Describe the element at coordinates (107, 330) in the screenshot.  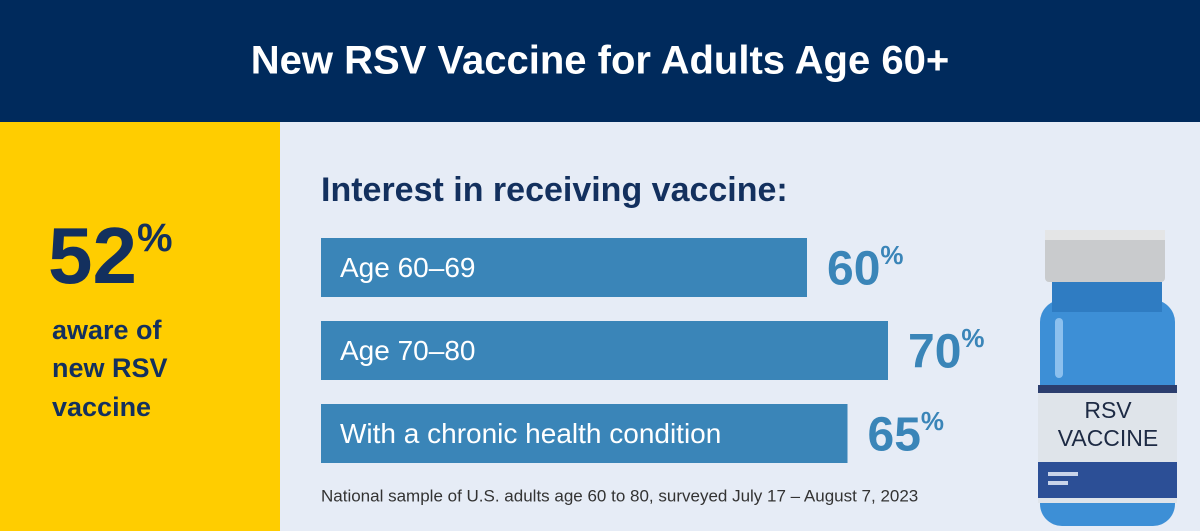
I see `stat-label: aware of` at that location.